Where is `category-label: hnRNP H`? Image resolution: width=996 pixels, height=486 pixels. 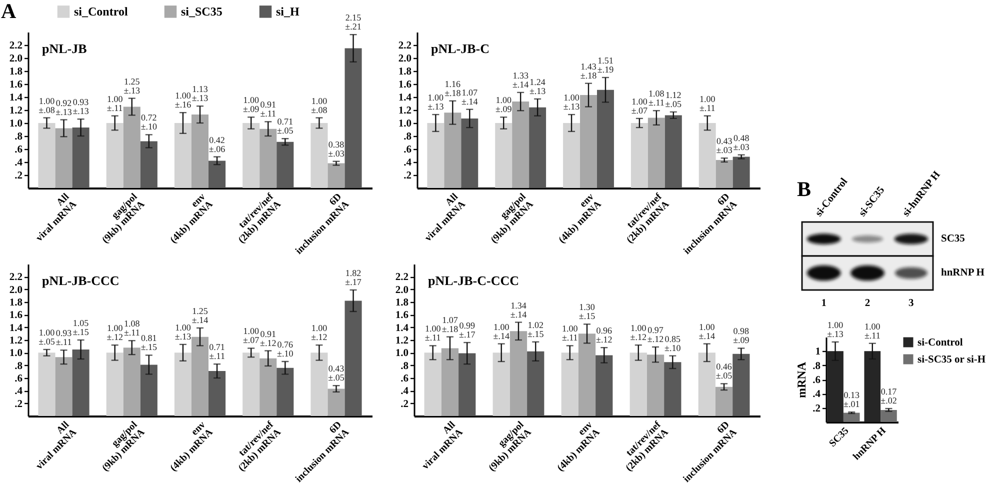
category-label: hnRNP H is located at coordinates (962, 272).